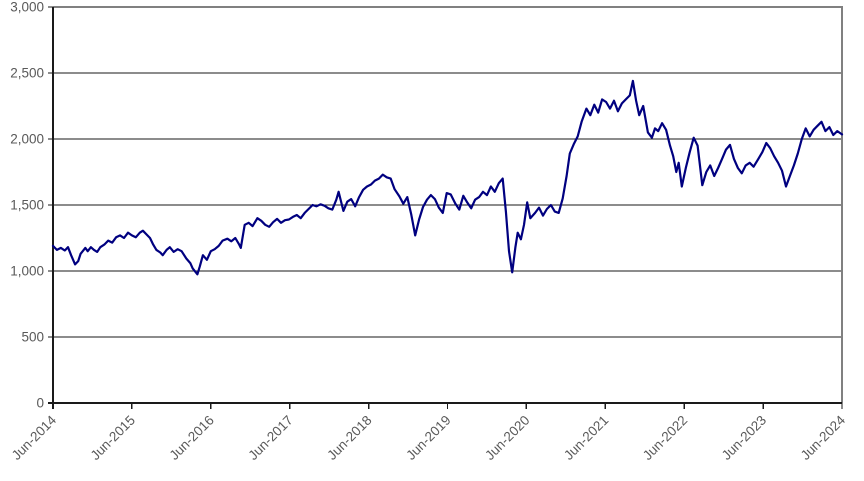  Describe the element at coordinates (349, 438) in the screenshot. I see `x-tick-label: Jun-2018` at that location.